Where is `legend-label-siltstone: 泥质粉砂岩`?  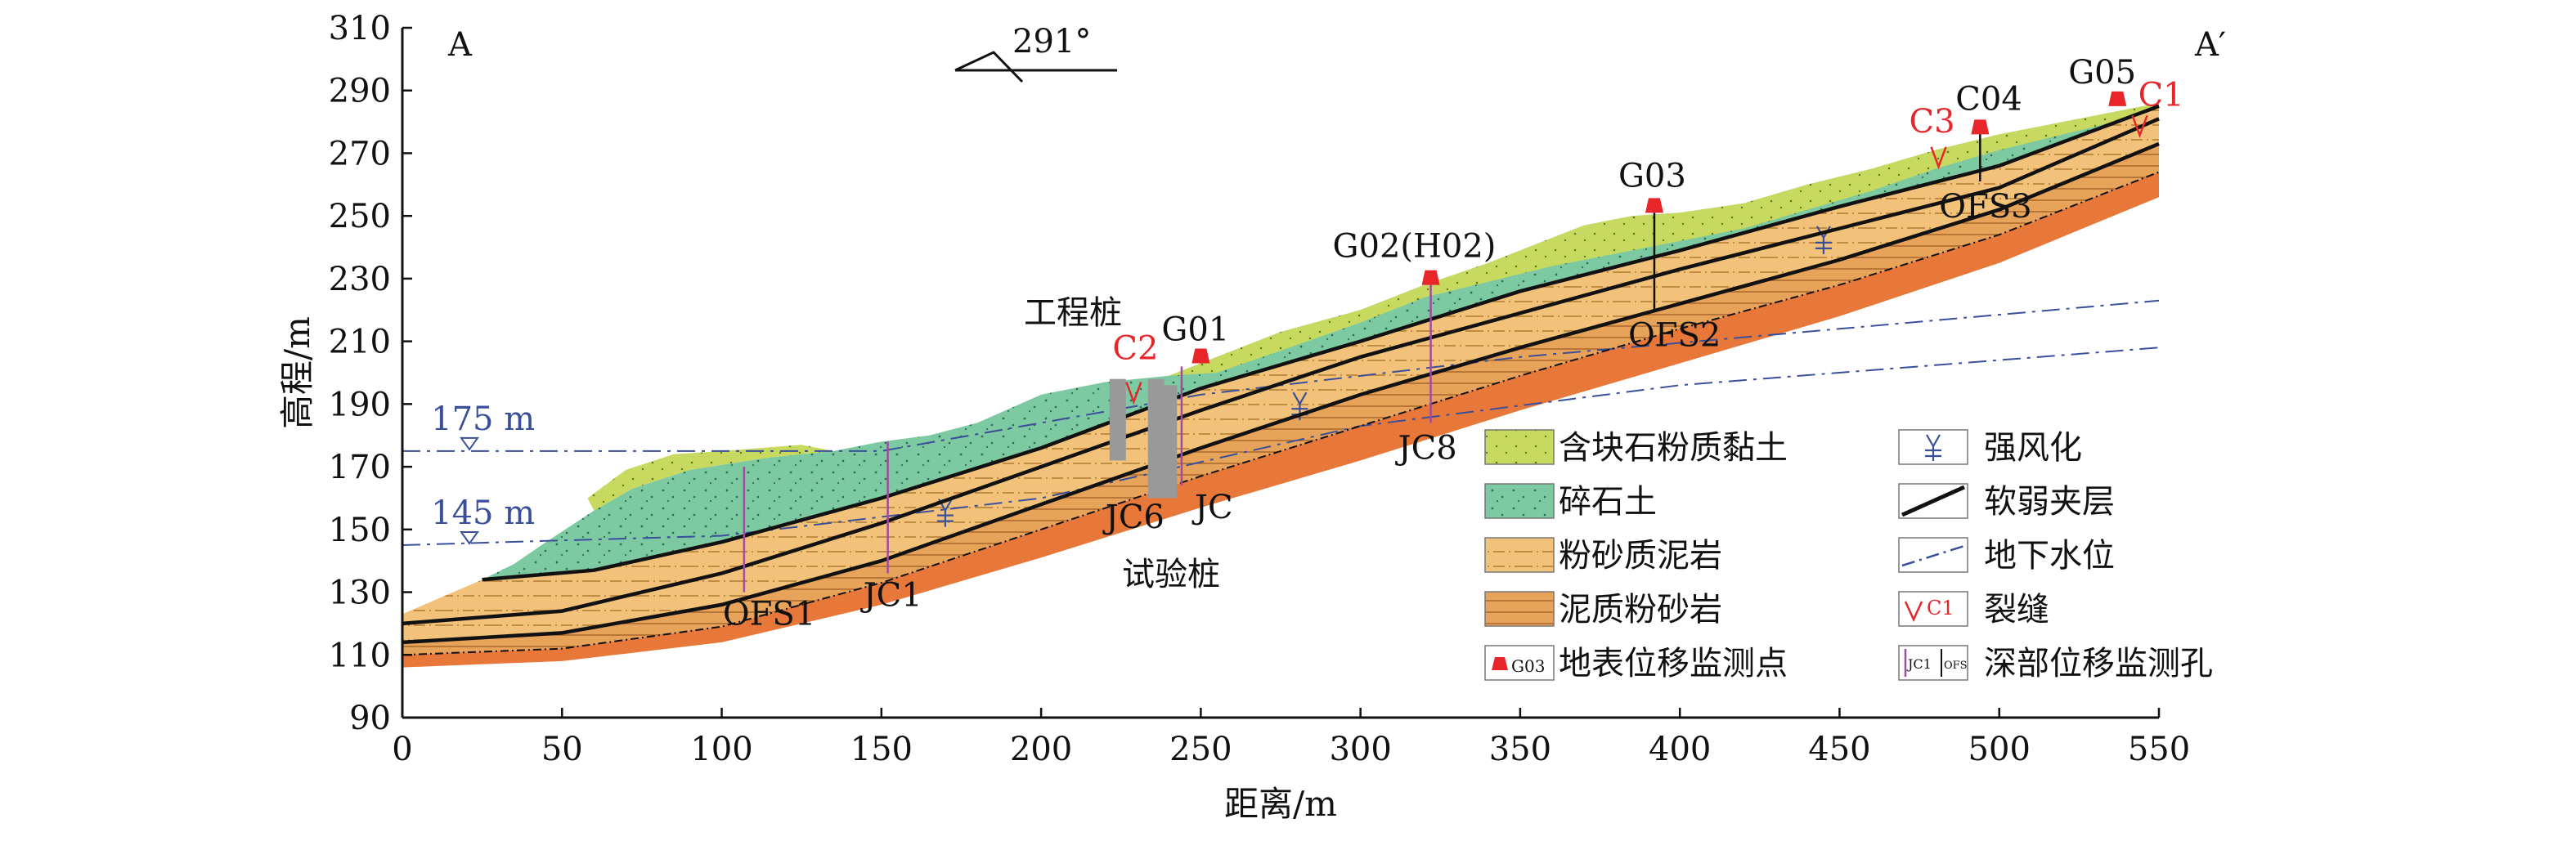
legend-label-siltstone: 泥质粉砂岩 is located at coordinates (1641, 610).